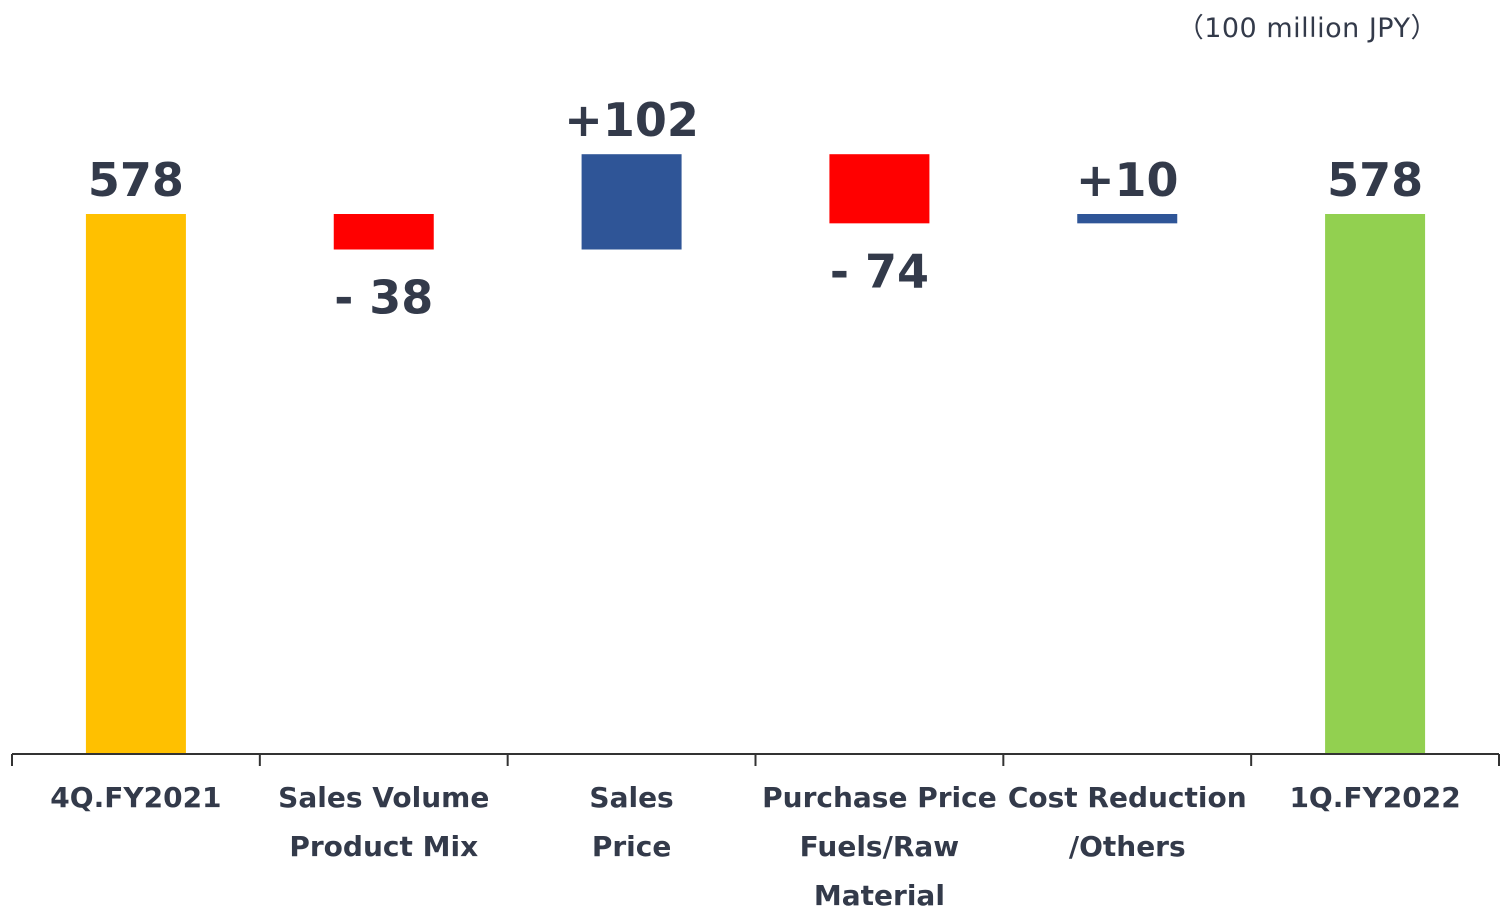  I want to click on category-label-0-0: 4Q.FY2021, so click(135, 797).